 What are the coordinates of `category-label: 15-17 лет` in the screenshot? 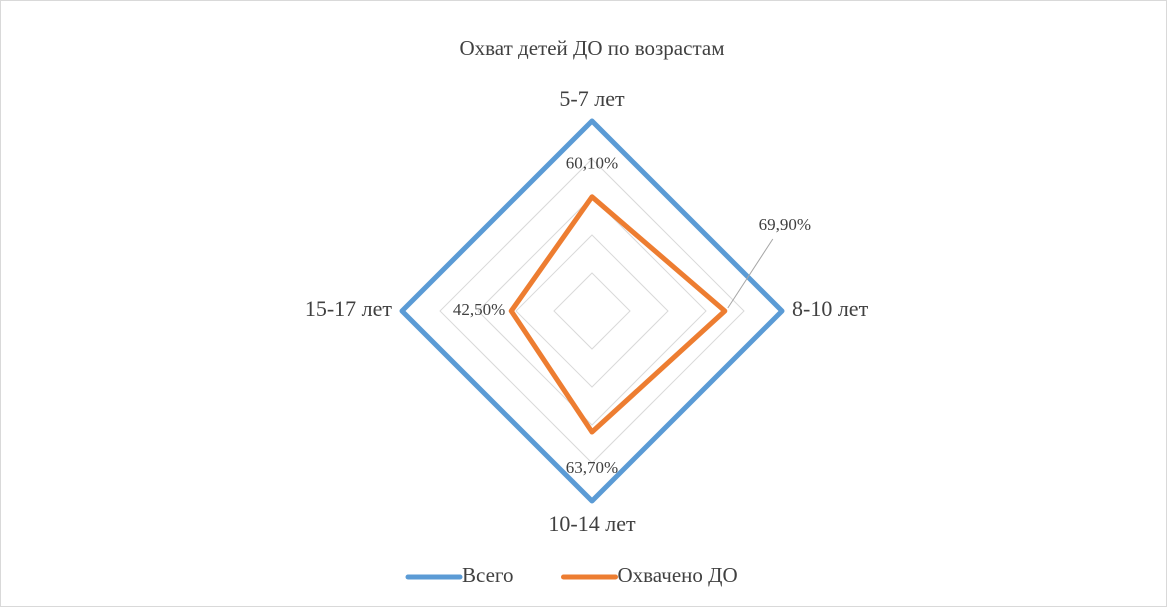 It's located at (349, 308).